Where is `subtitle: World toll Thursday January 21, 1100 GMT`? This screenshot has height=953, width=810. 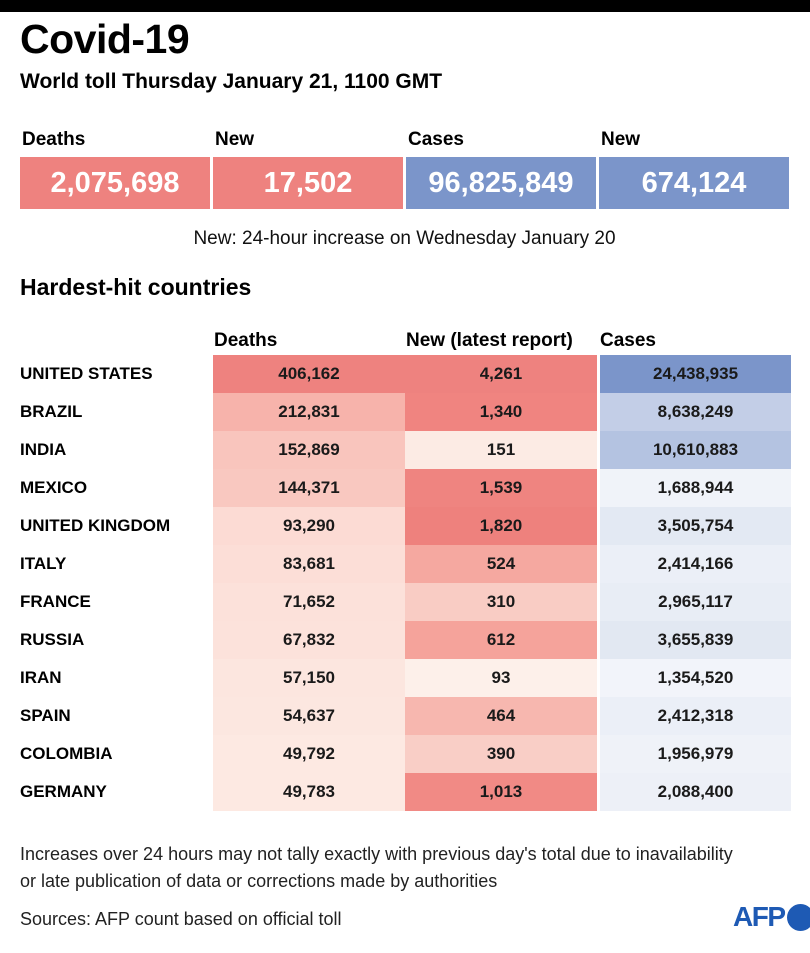
subtitle: World toll Thursday January 21, 1100 GMT is located at coordinates (231, 81).